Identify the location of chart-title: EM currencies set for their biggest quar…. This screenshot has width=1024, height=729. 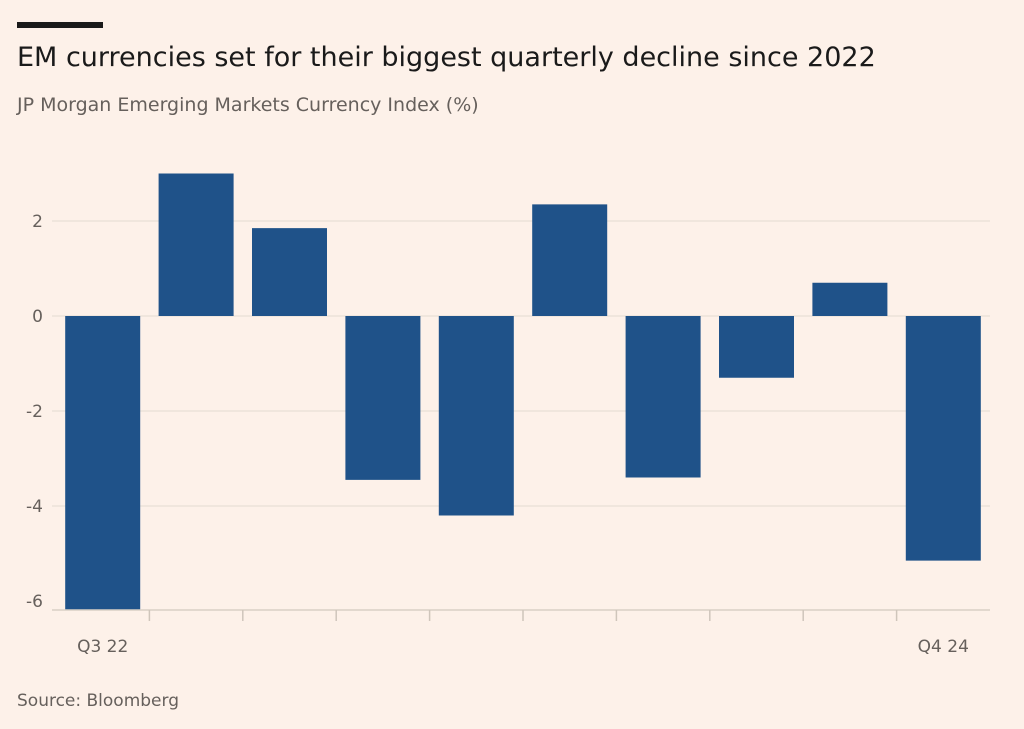
(446, 57).